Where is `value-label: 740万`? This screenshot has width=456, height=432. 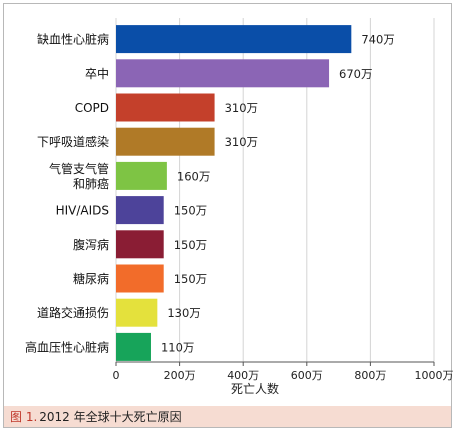 value-label: 740万 is located at coordinates (377, 40).